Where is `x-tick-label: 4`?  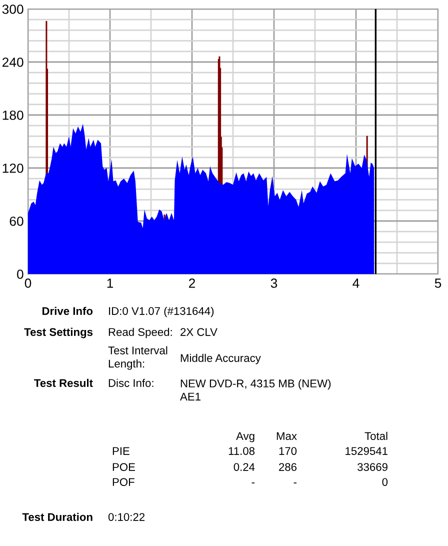
x-tick-label: 4 is located at coordinates (356, 283).